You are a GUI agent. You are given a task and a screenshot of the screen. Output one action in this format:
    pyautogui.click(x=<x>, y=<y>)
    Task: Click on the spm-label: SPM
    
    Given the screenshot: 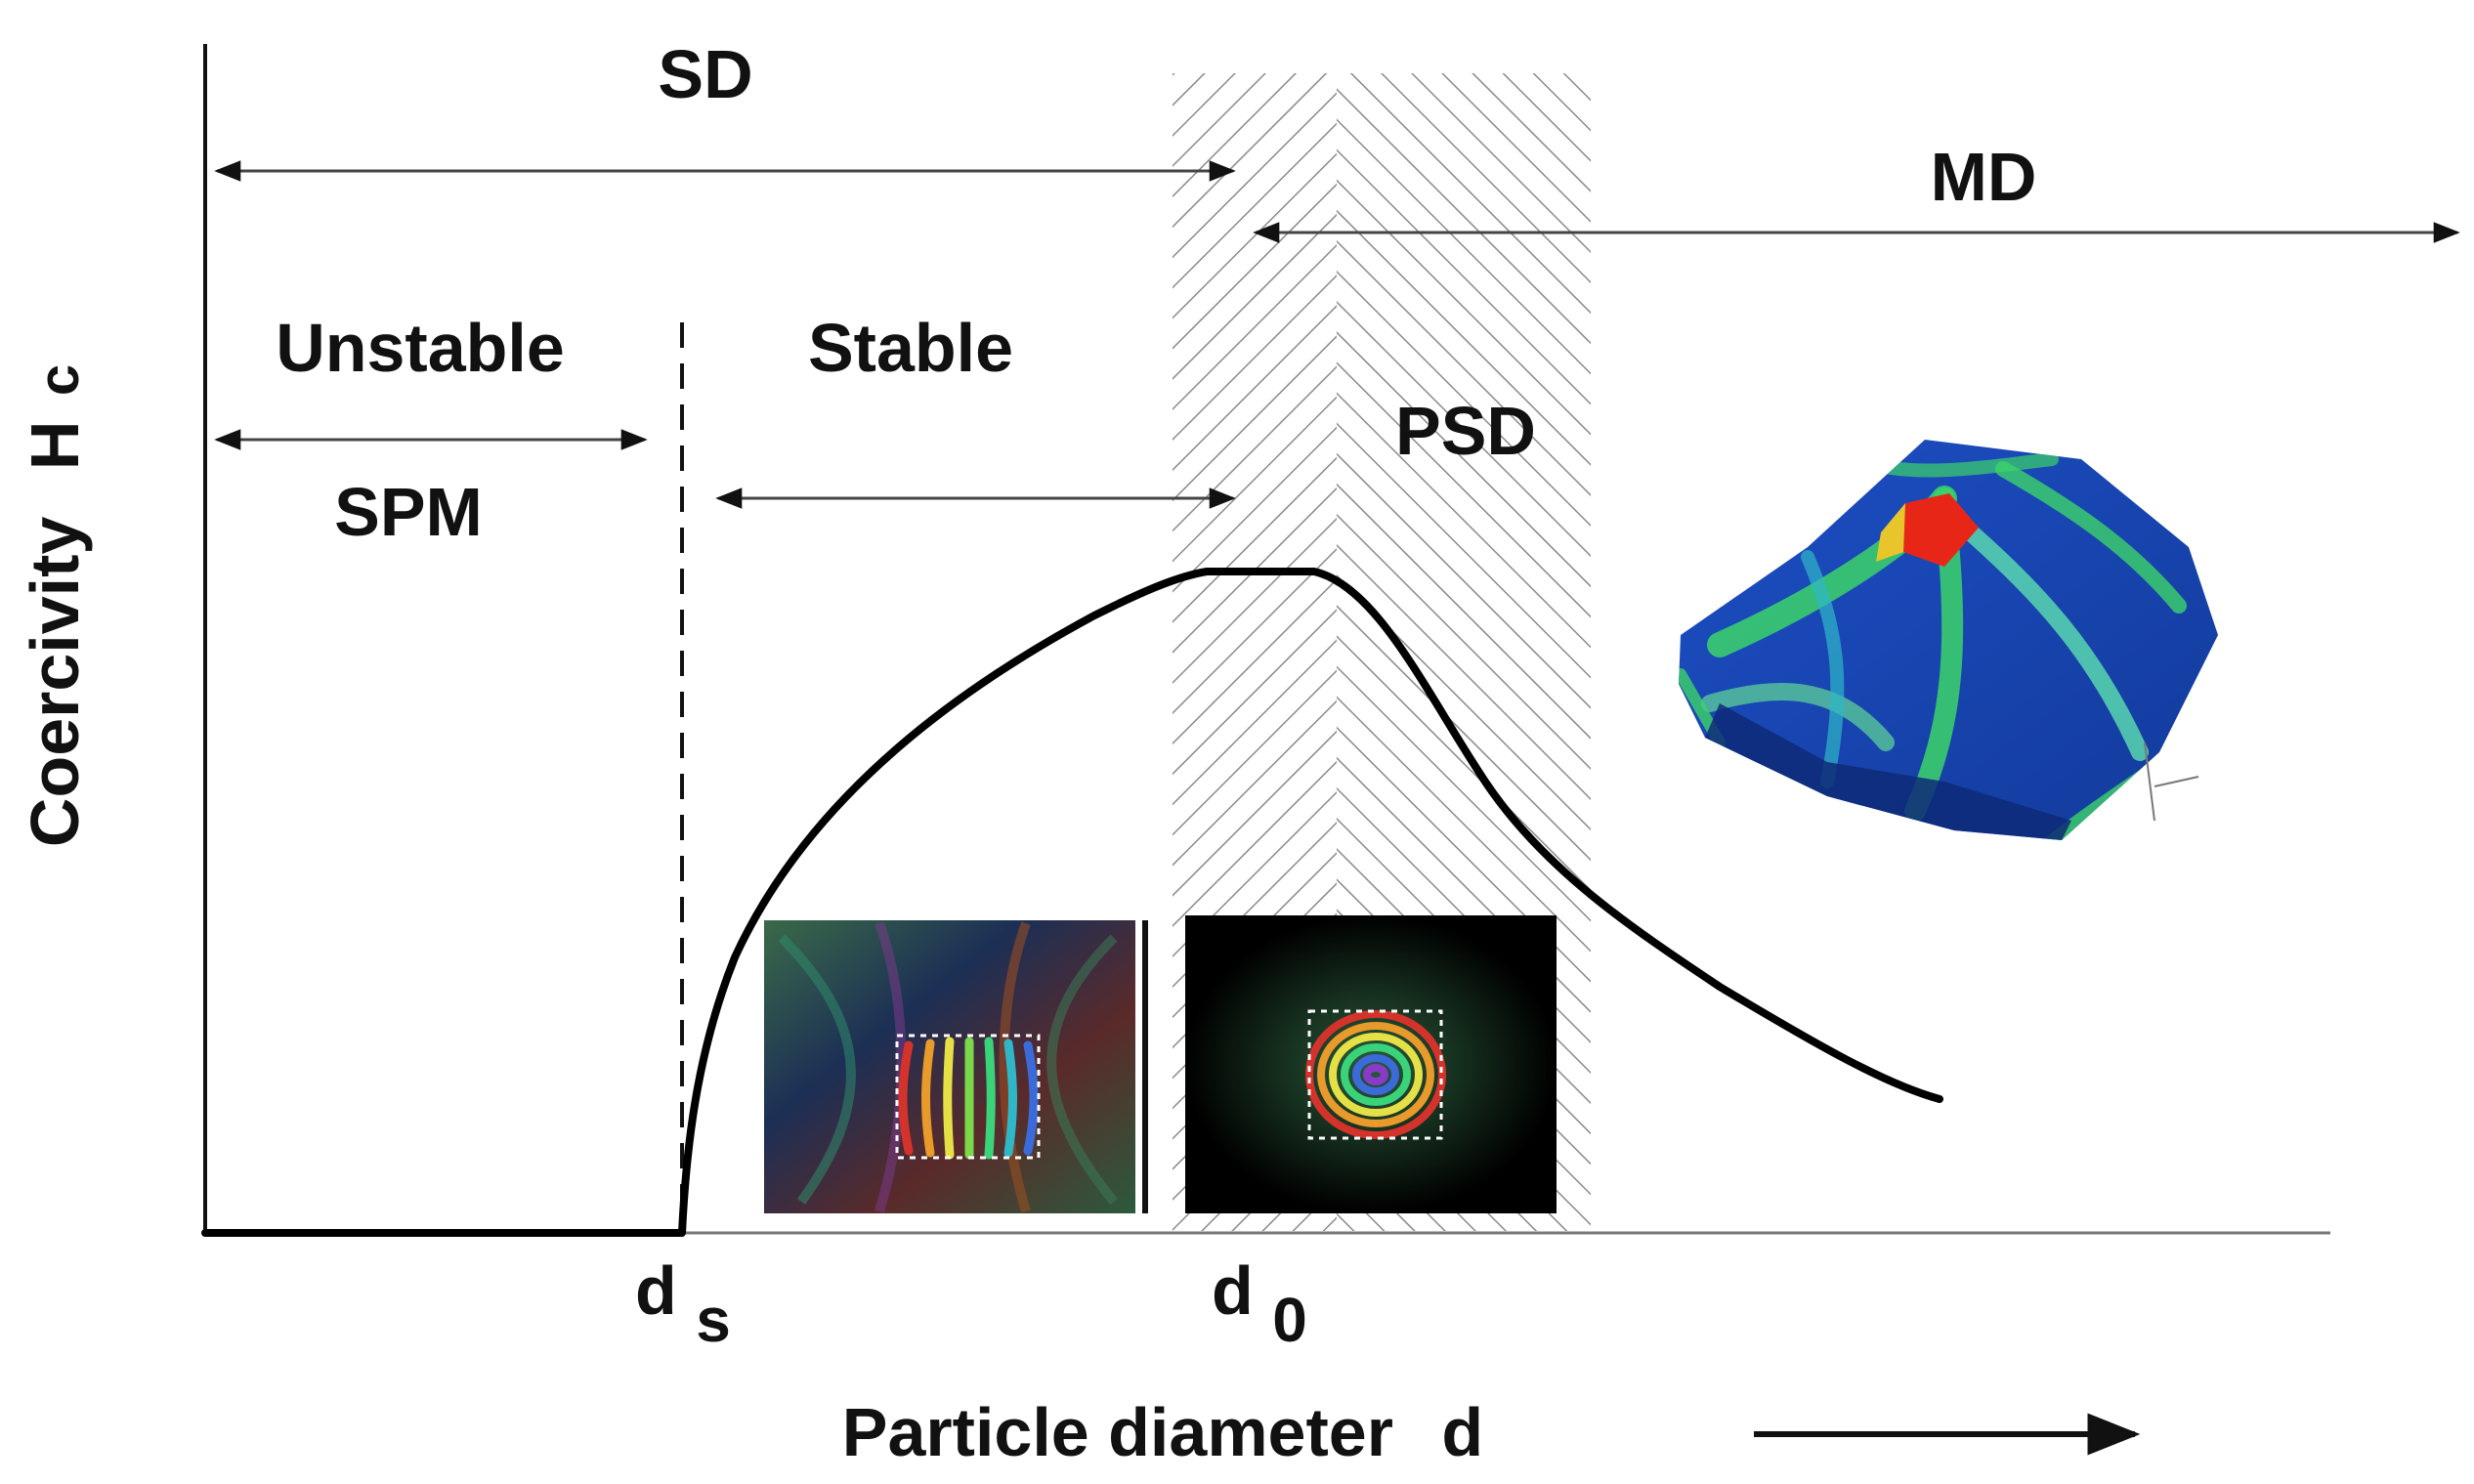 What is the action you would take?
    pyautogui.click(x=408, y=512)
    